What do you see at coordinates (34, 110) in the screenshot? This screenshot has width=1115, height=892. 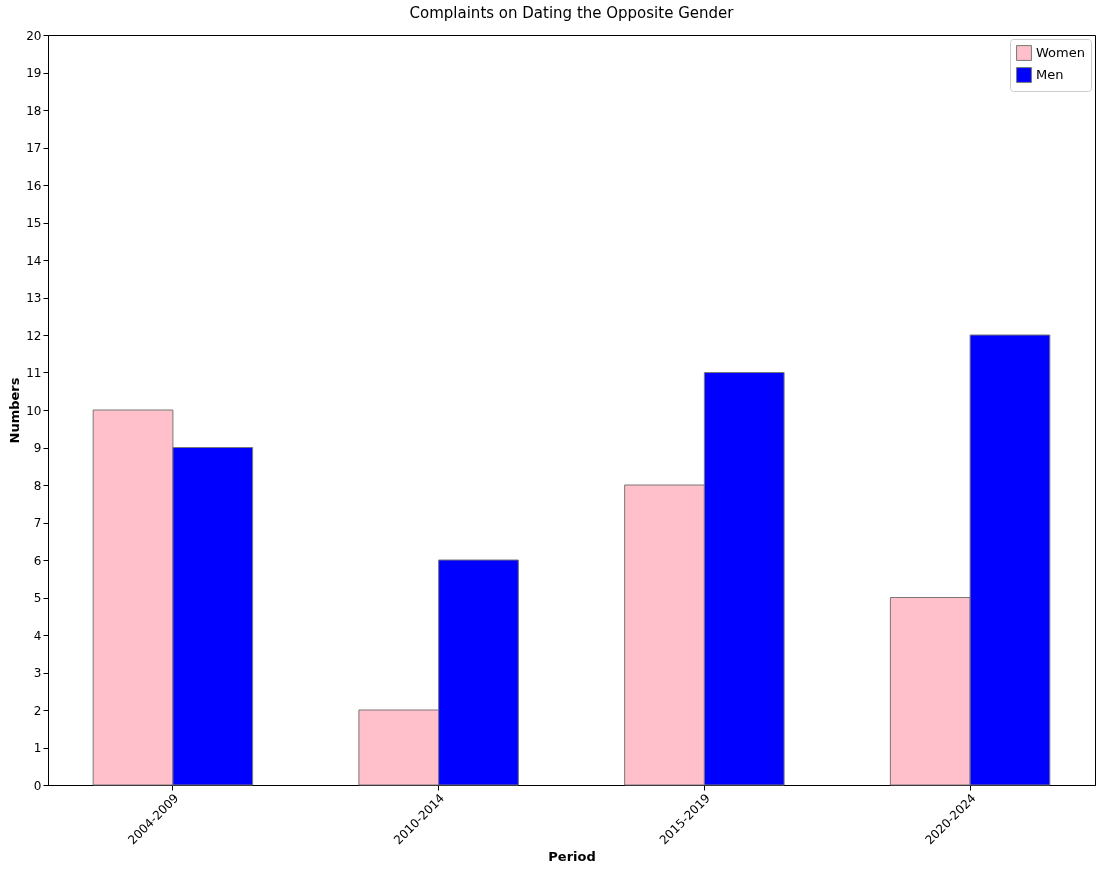 I see `y-tick-label: 18` at bounding box center [34, 110].